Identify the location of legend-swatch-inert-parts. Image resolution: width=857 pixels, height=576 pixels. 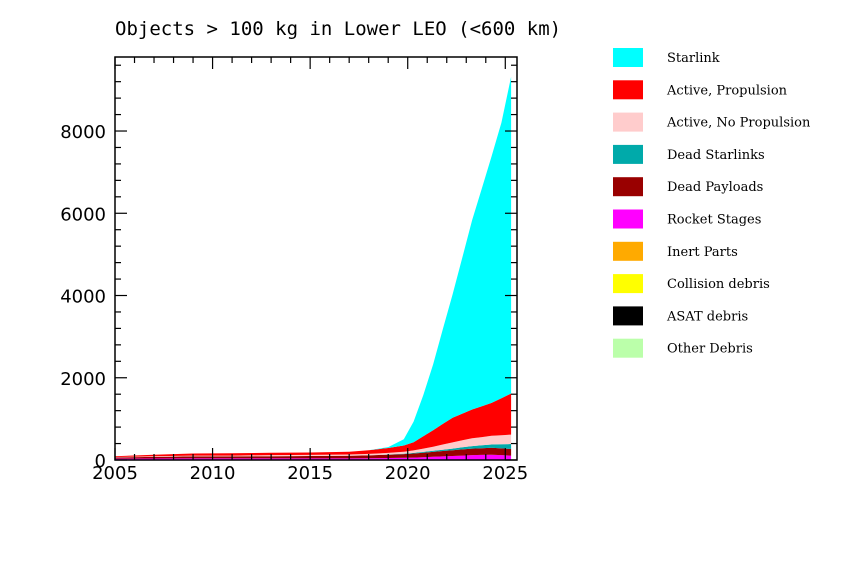
(628, 251).